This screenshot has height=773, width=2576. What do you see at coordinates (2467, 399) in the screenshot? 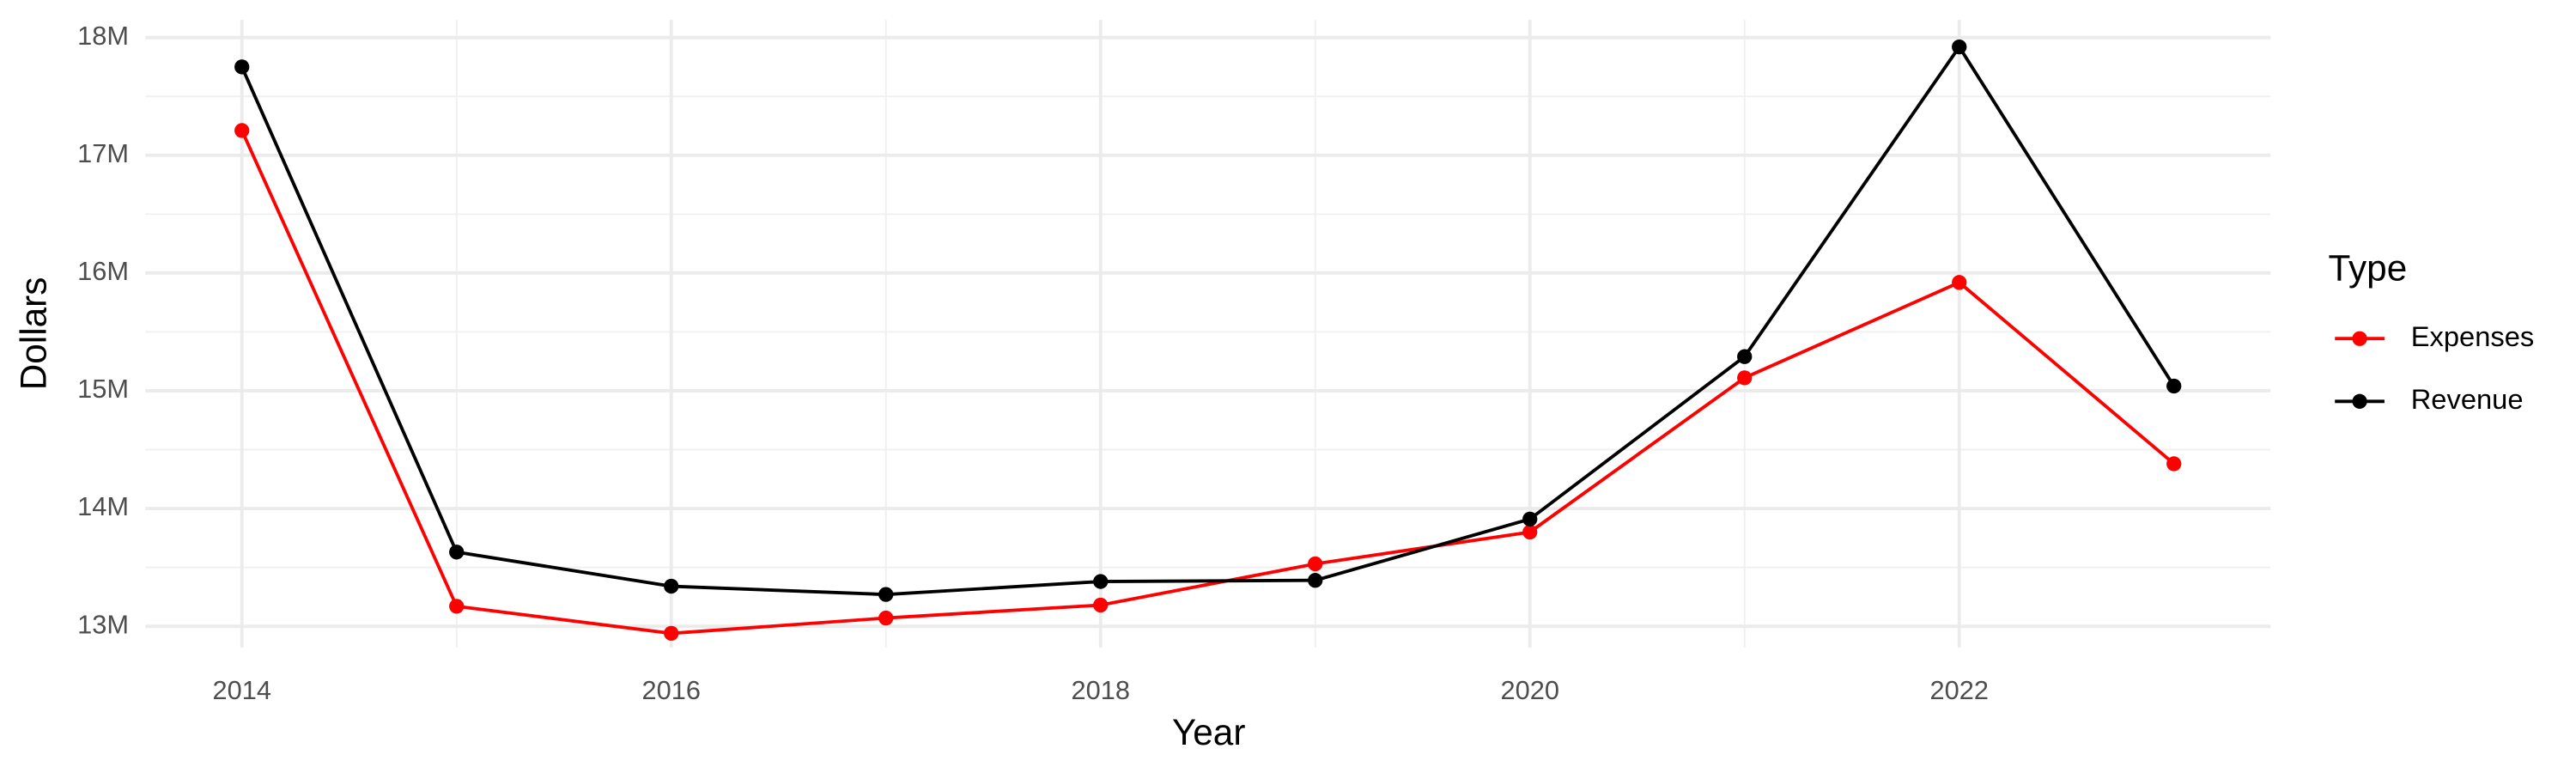
I see `legend-label: Revenue` at bounding box center [2467, 399].